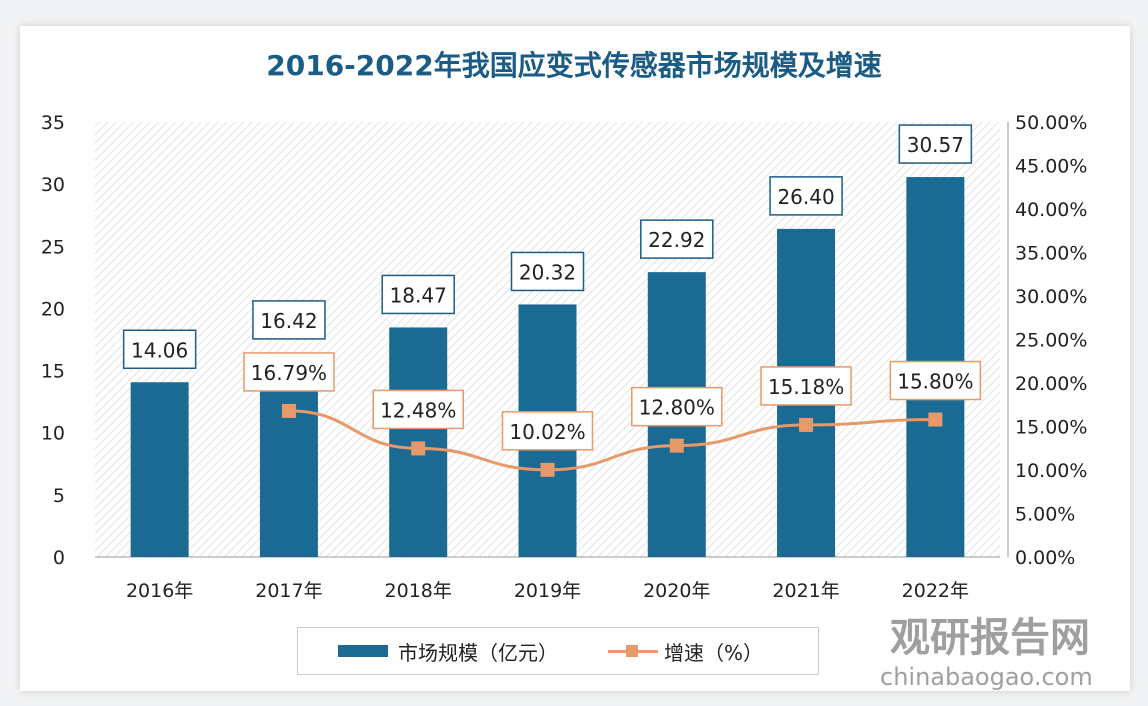 Image resolution: width=1148 pixels, height=706 pixels. What do you see at coordinates (1051, 167) in the screenshot?
I see `right-tick-label: 45.00%` at bounding box center [1051, 167].